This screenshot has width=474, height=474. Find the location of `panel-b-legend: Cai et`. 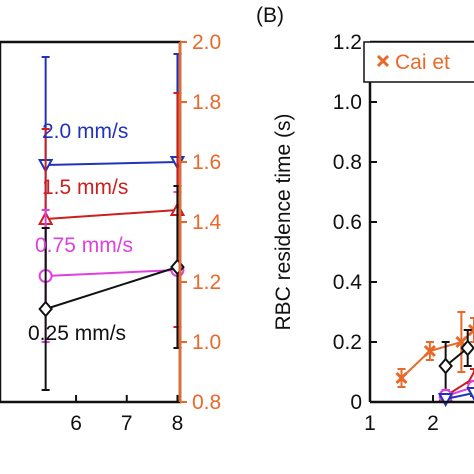

panel-b-legend: Cai et is located at coordinates (418, 62).